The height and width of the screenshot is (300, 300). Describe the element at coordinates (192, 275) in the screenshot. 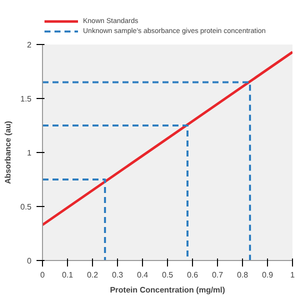

I see `x-tick-label: 0.6` at that location.